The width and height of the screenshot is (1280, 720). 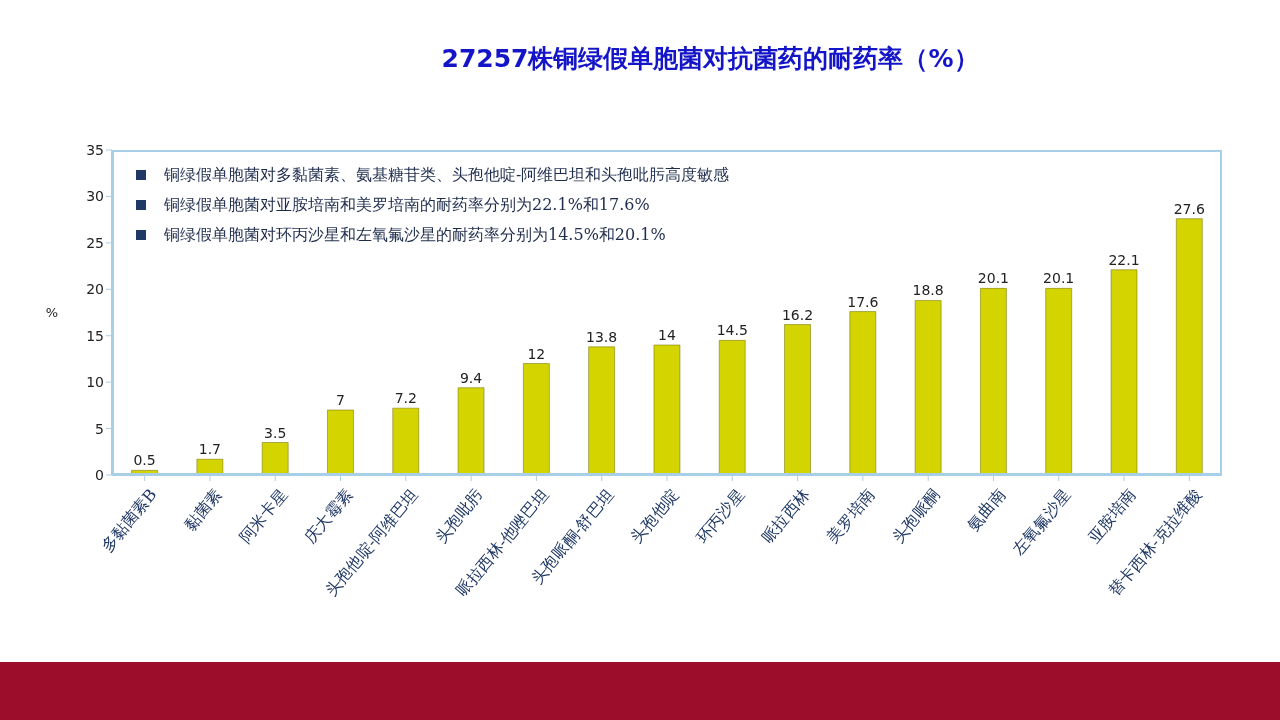 I want to click on data-label: 16.2, so click(x=797, y=314).